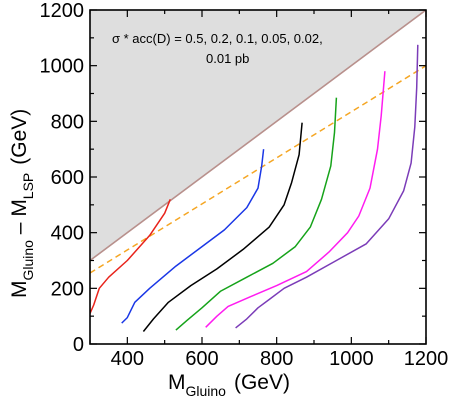  I want to click on y-axis-title-minus: – M, so click(19, 219).